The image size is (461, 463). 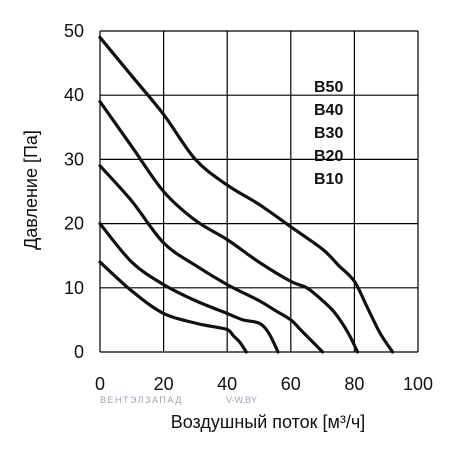 I want to click on x-axis-label: Воздушный поток [м³/ч], so click(x=268, y=422).